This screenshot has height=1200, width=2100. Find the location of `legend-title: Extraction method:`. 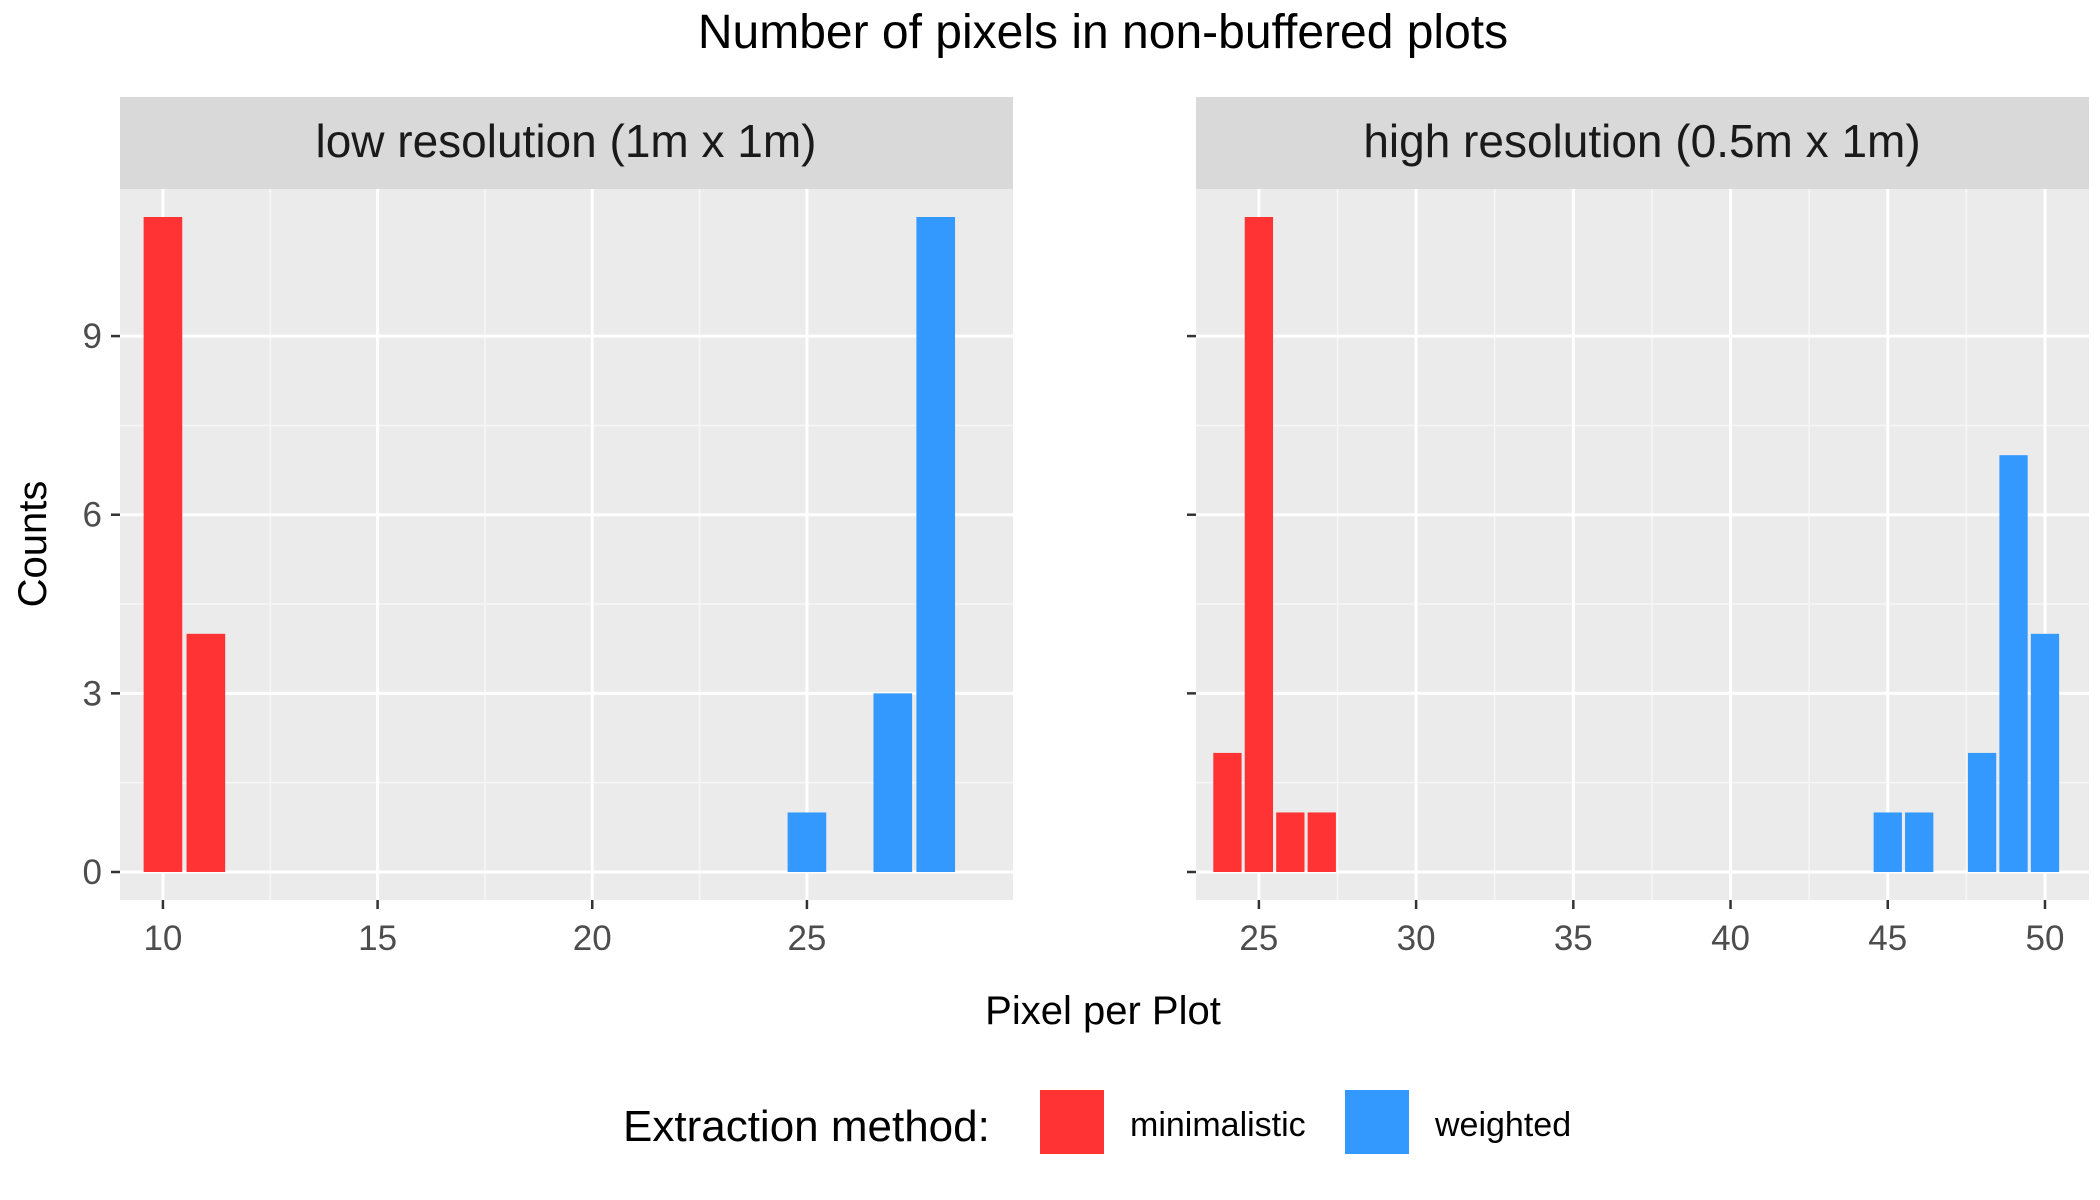

legend-title: Extraction method: is located at coordinates (806, 1126).